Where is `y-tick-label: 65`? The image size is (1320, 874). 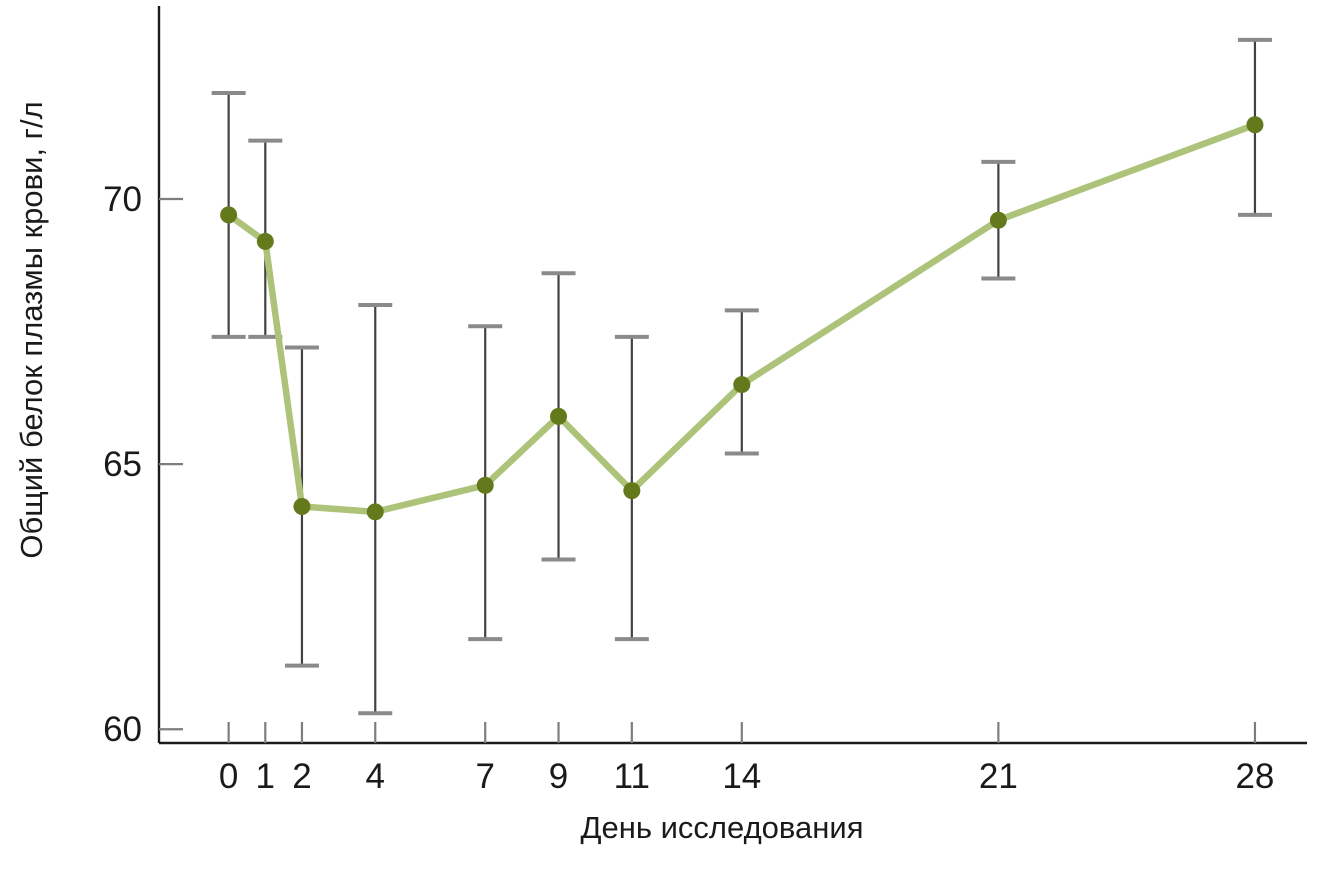
y-tick-label: 65 is located at coordinates (122, 464).